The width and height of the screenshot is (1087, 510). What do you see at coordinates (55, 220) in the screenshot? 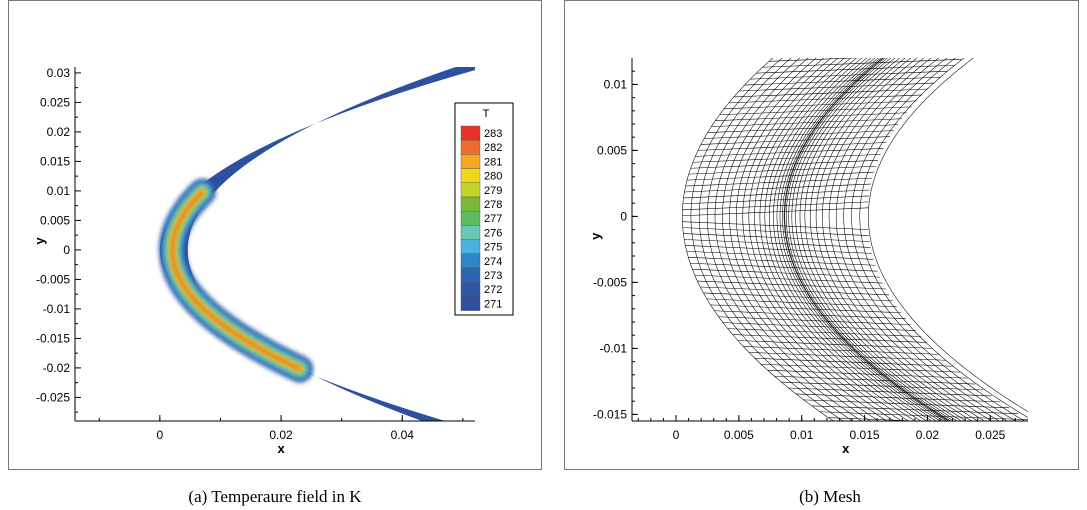
I see `y-tick-label: 0.005` at bounding box center [55, 220].